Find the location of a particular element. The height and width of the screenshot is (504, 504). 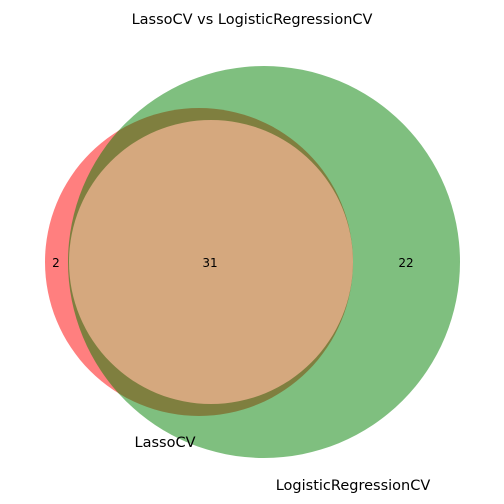

lassocv-set-label: LassoCV is located at coordinates (165, 443).